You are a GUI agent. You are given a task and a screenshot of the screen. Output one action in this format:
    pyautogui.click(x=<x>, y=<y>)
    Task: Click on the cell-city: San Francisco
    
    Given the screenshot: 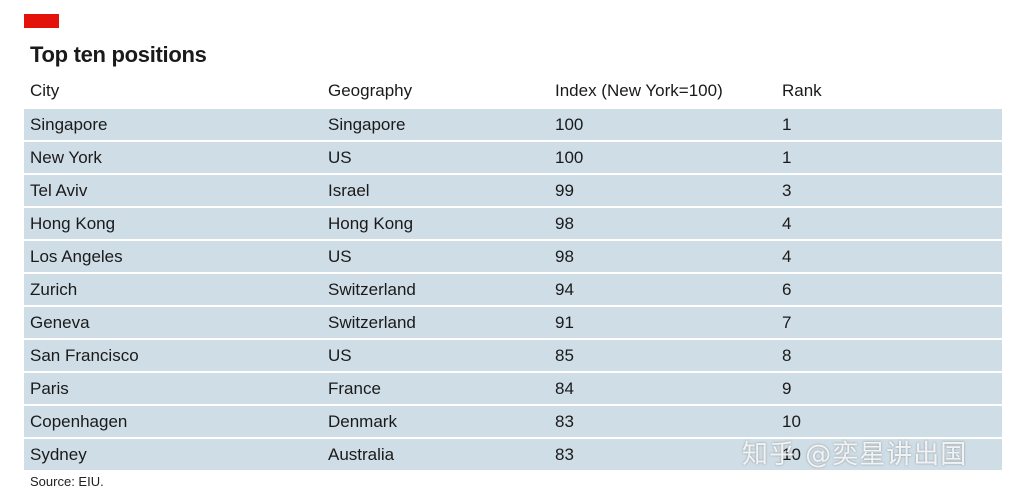 What is the action you would take?
    pyautogui.click(x=84, y=355)
    